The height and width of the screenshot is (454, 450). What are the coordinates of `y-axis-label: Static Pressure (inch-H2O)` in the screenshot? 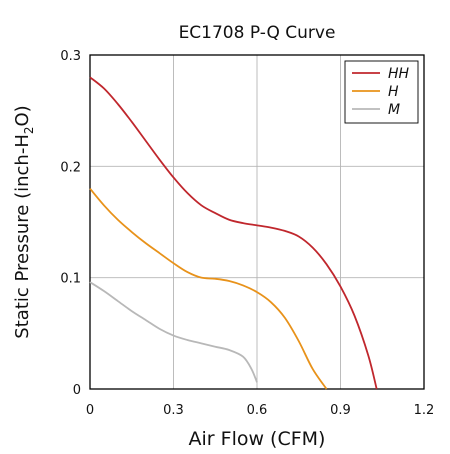 It's located at (24, 221).